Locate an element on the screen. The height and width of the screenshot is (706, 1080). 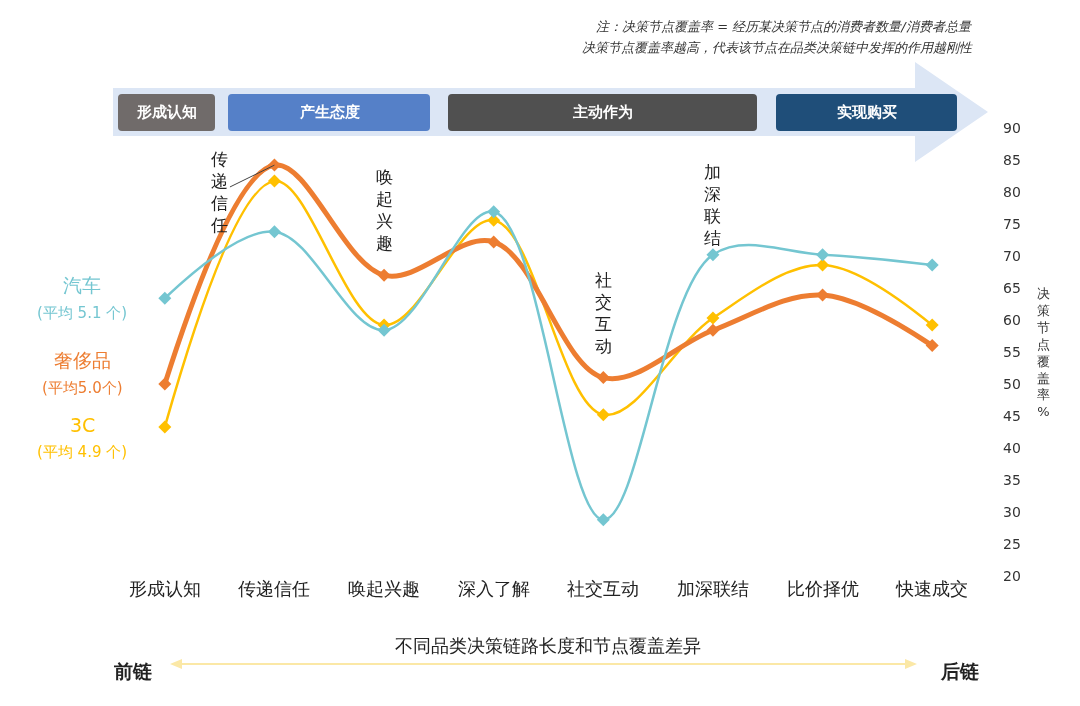
annotation: (平均5.0个) is located at coordinates (82, 388).